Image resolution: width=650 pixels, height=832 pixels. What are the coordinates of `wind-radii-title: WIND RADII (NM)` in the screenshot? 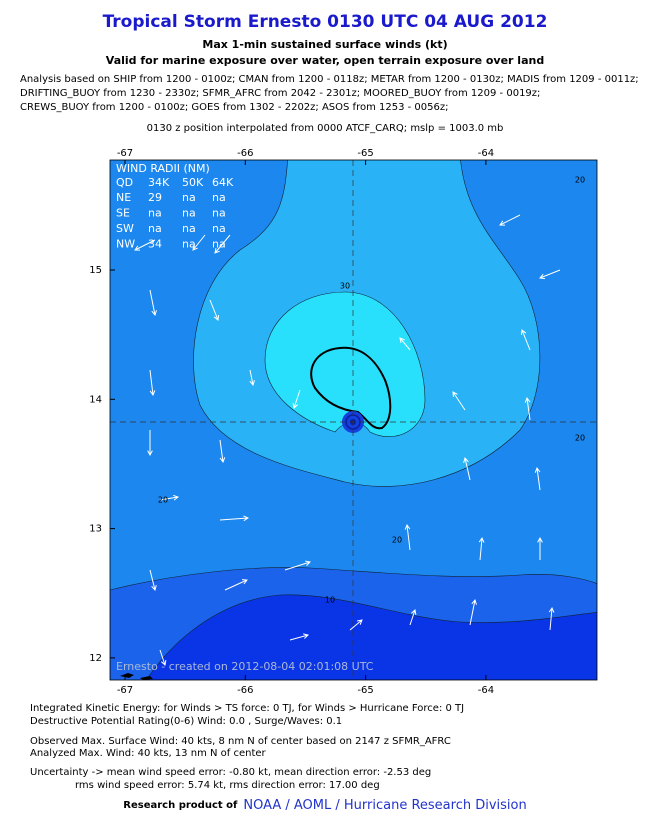 It's located at (163, 168).